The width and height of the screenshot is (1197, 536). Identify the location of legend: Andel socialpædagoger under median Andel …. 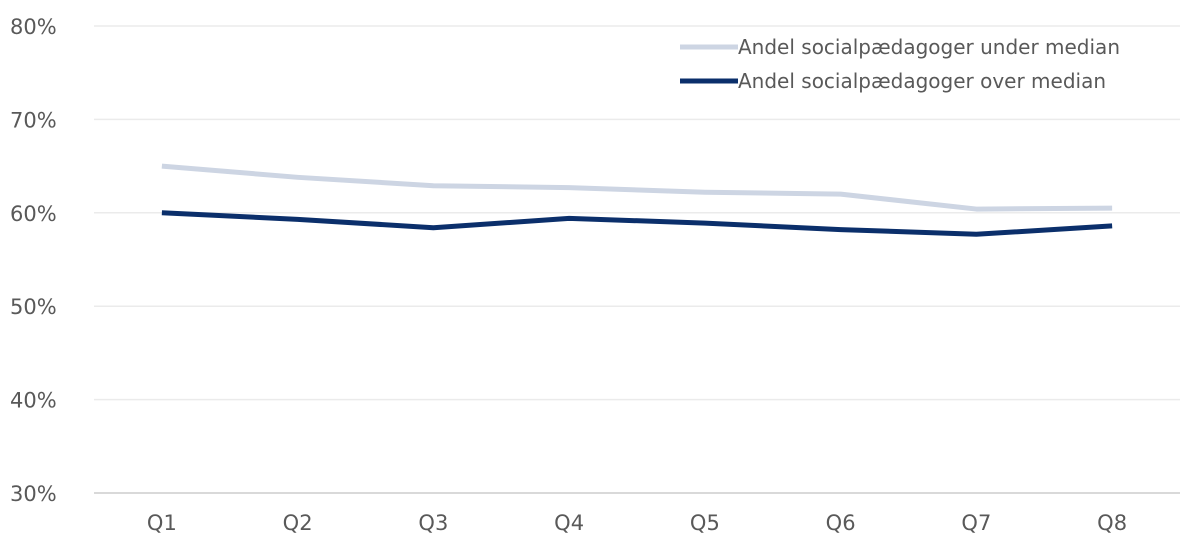
(900, 64).